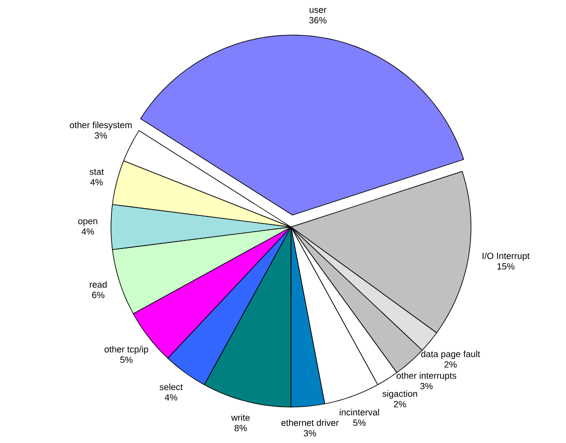 The width and height of the screenshot is (566, 443). What do you see at coordinates (98, 284) in the screenshot?
I see `slice-label: read` at bounding box center [98, 284].